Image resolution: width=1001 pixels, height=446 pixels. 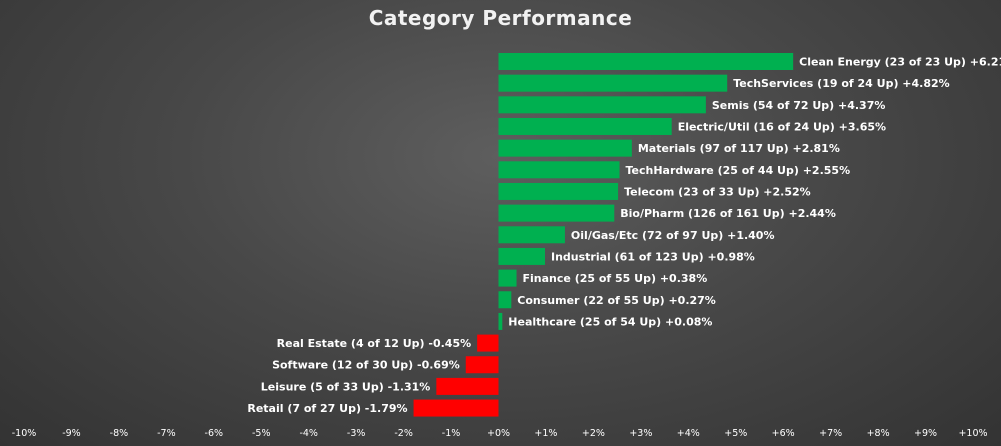 I want to click on bar-data-label: Real Estate (4 of 12 Up) -0.45%, so click(x=374, y=343).